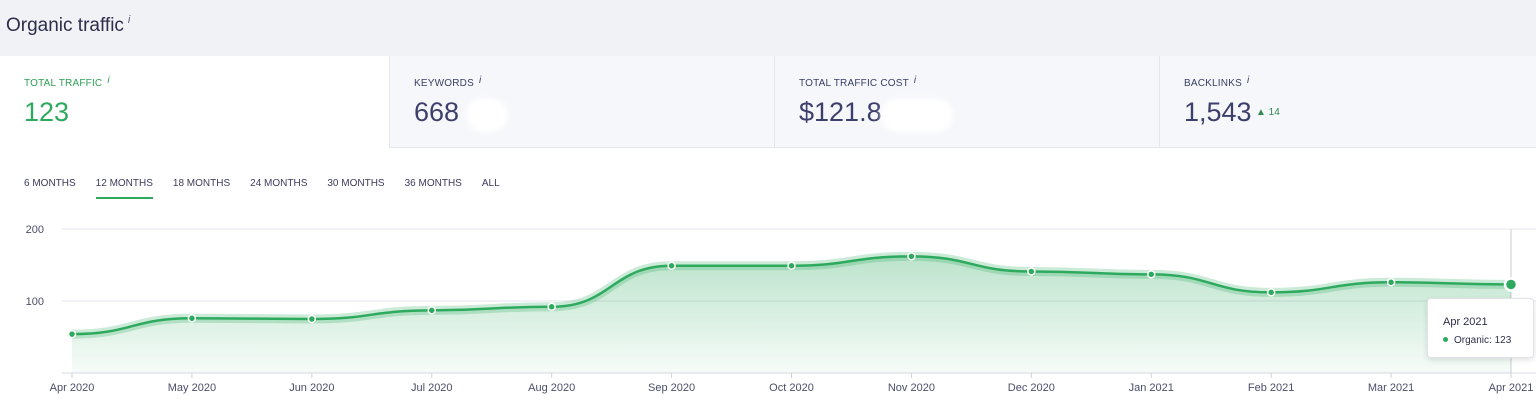  Describe the element at coordinates (1268, 112) in the screenshot. I see `backlinks-delta: ▲ 14` at that location.